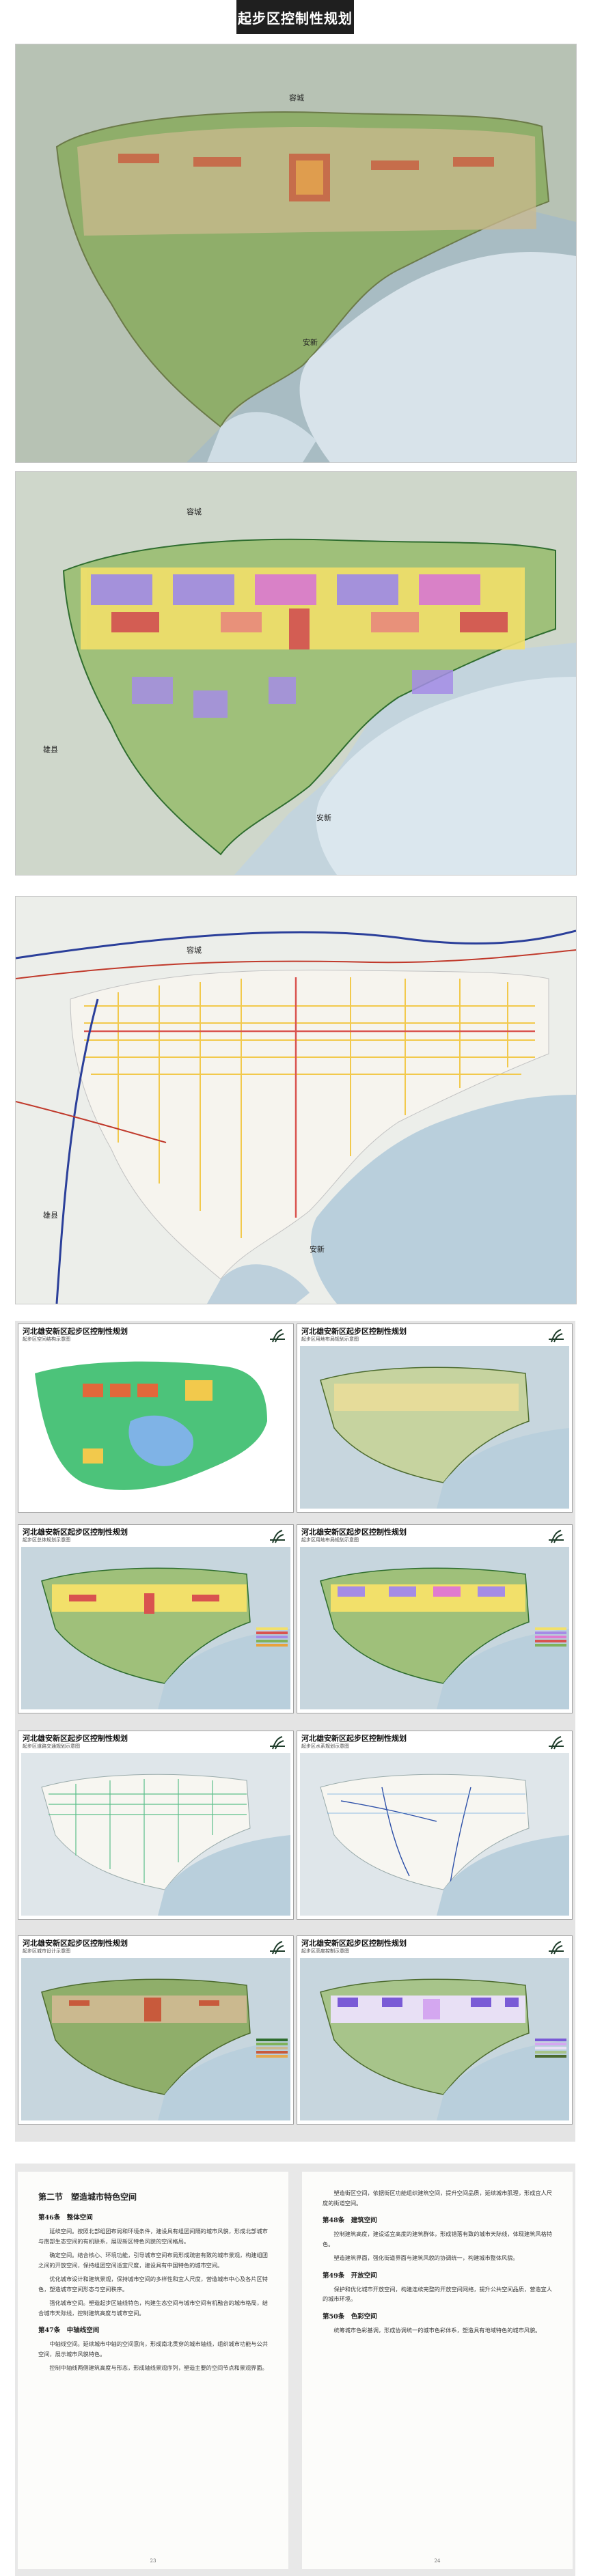  Describe the element at coordinates (132, 1335) in the screenshot. I see `sheet-header: 河北雄安新区起步区控制性规划 起步区空间结构示意图` at that location.